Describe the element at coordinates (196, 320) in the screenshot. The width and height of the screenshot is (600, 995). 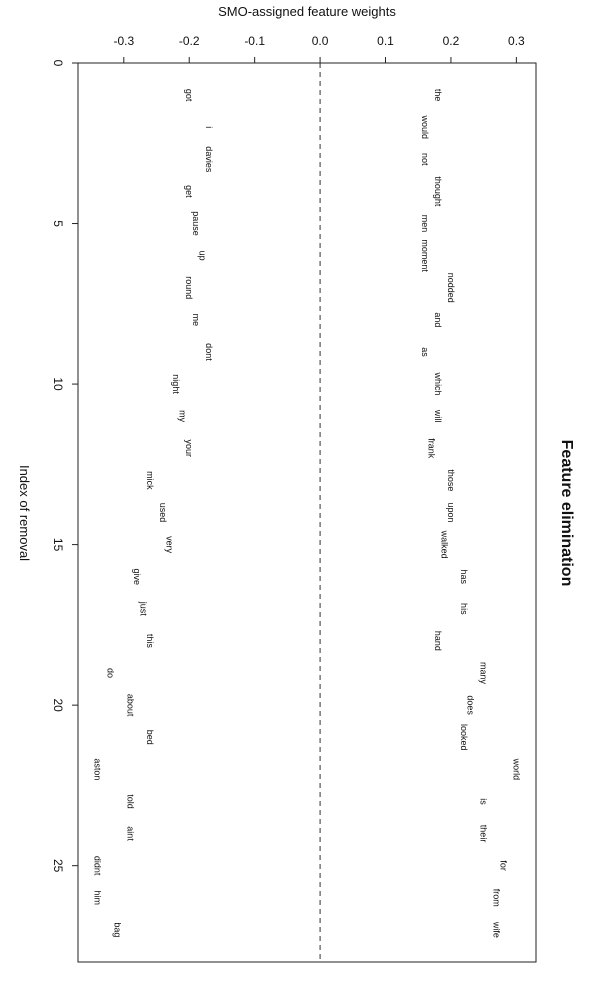
I see `word-label: me` at that location.